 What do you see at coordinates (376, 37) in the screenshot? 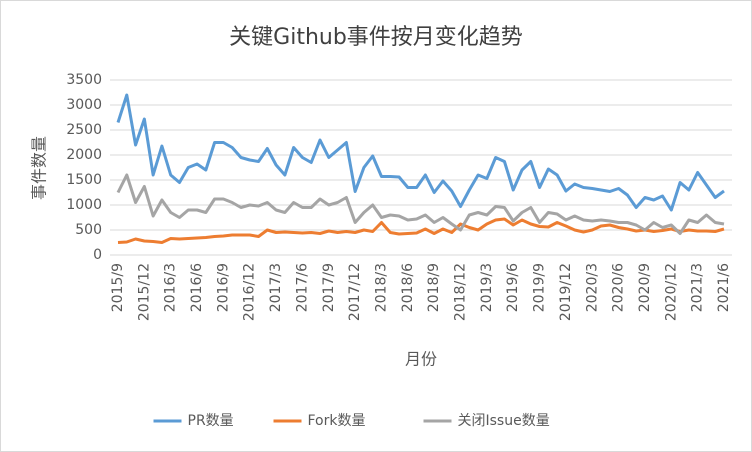
I see `chart-title: 关键Github事件按月变化趋势` at bounding box center [376, 37].